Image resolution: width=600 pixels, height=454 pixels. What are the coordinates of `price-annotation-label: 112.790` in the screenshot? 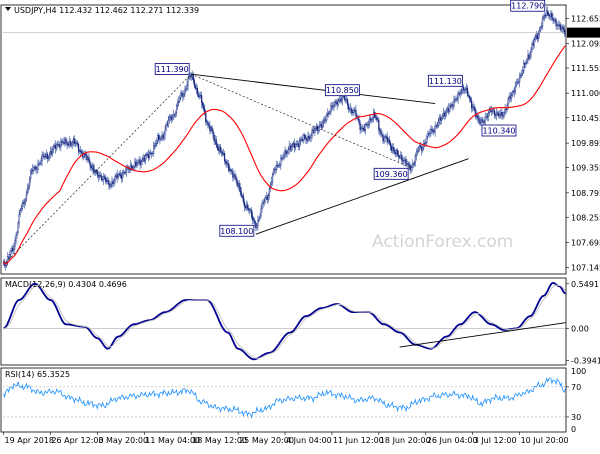 It's located at (527, 6).